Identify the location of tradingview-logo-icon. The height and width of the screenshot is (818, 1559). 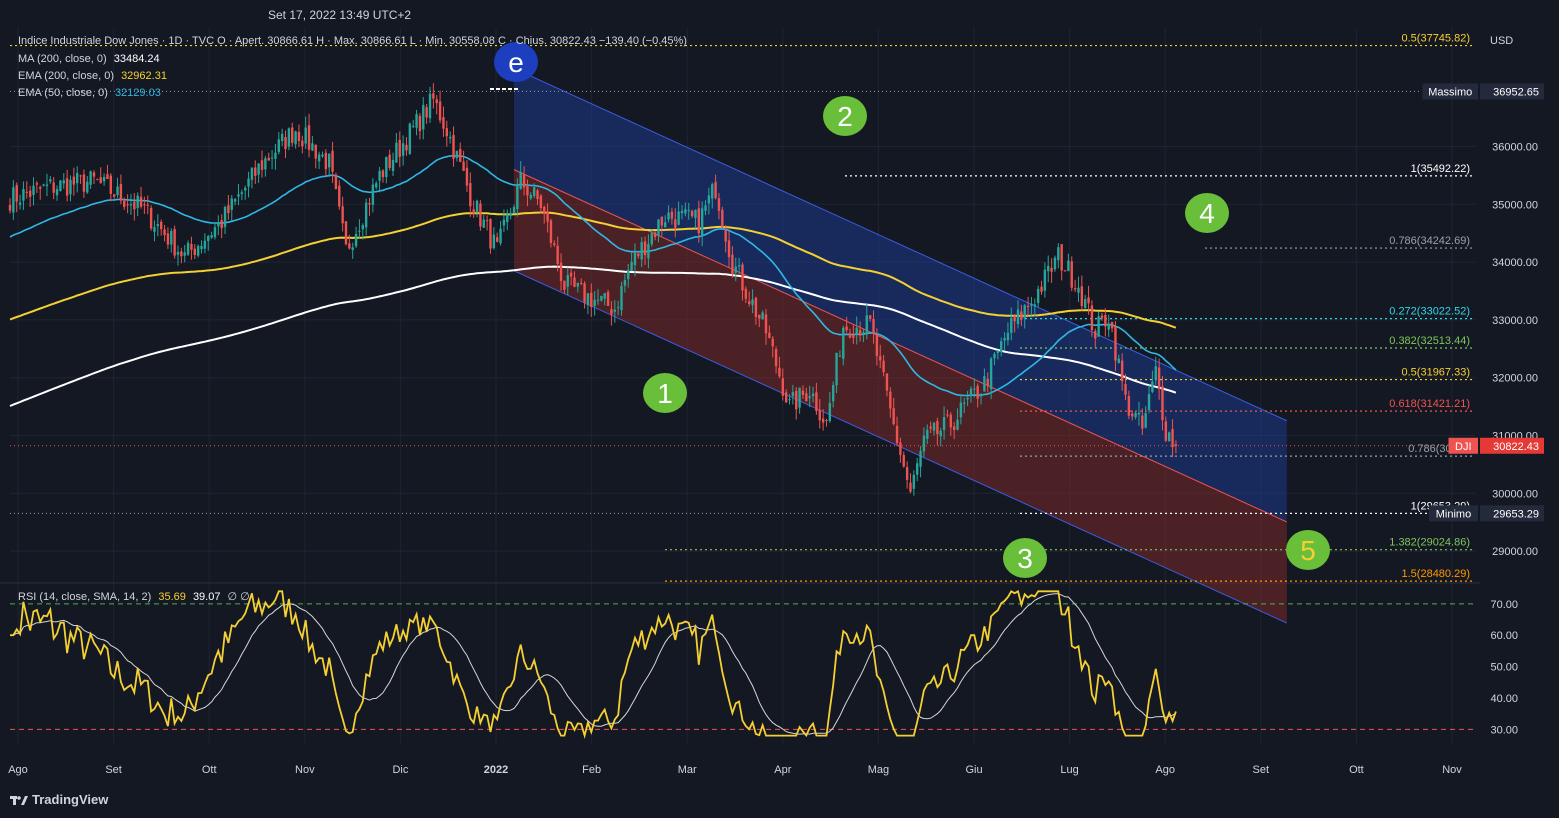
(19, 800).